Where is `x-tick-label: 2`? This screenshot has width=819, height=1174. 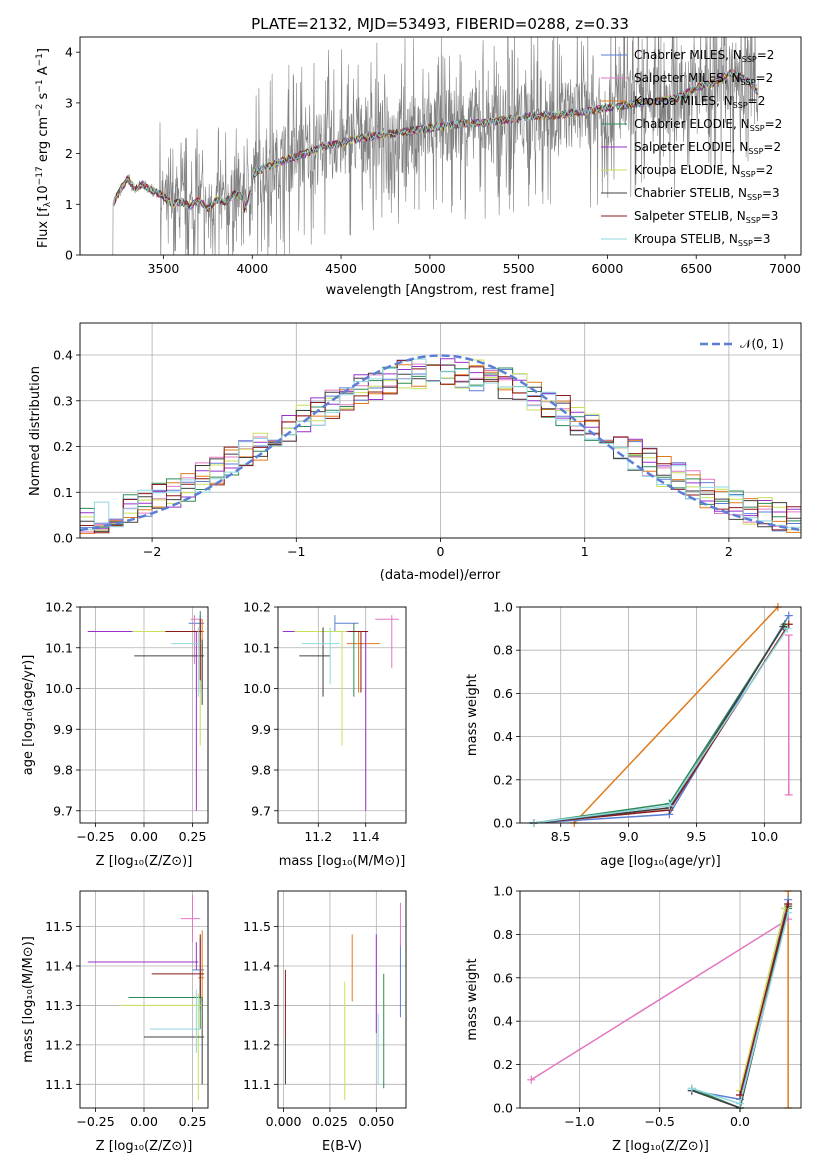
x-tick-label: 2 is located at coordinates (729, 551).